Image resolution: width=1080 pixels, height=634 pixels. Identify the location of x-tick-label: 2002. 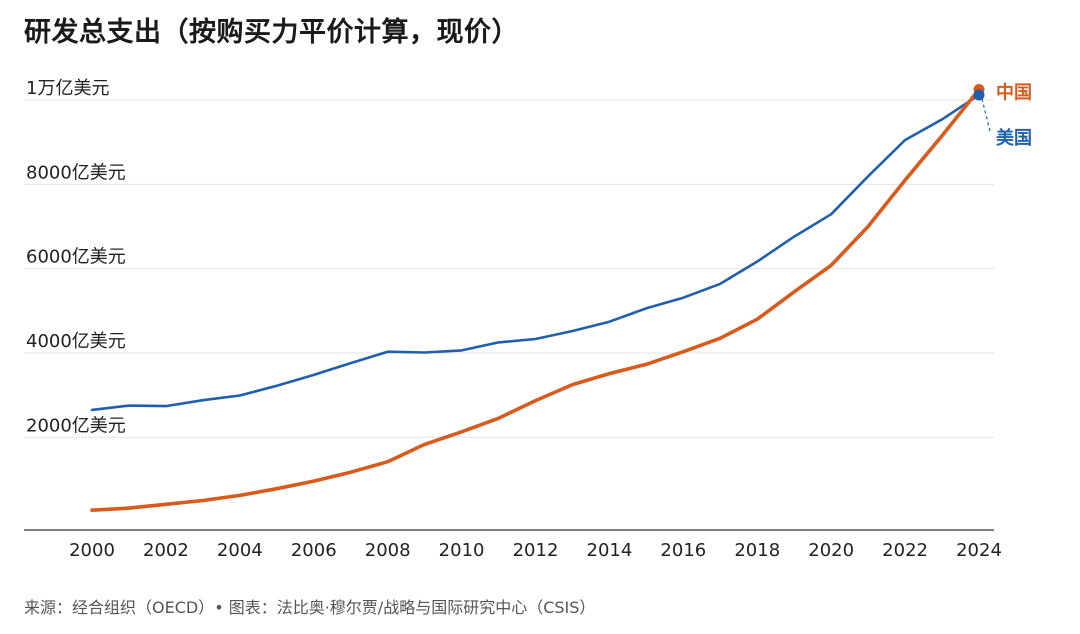
(166, 550).